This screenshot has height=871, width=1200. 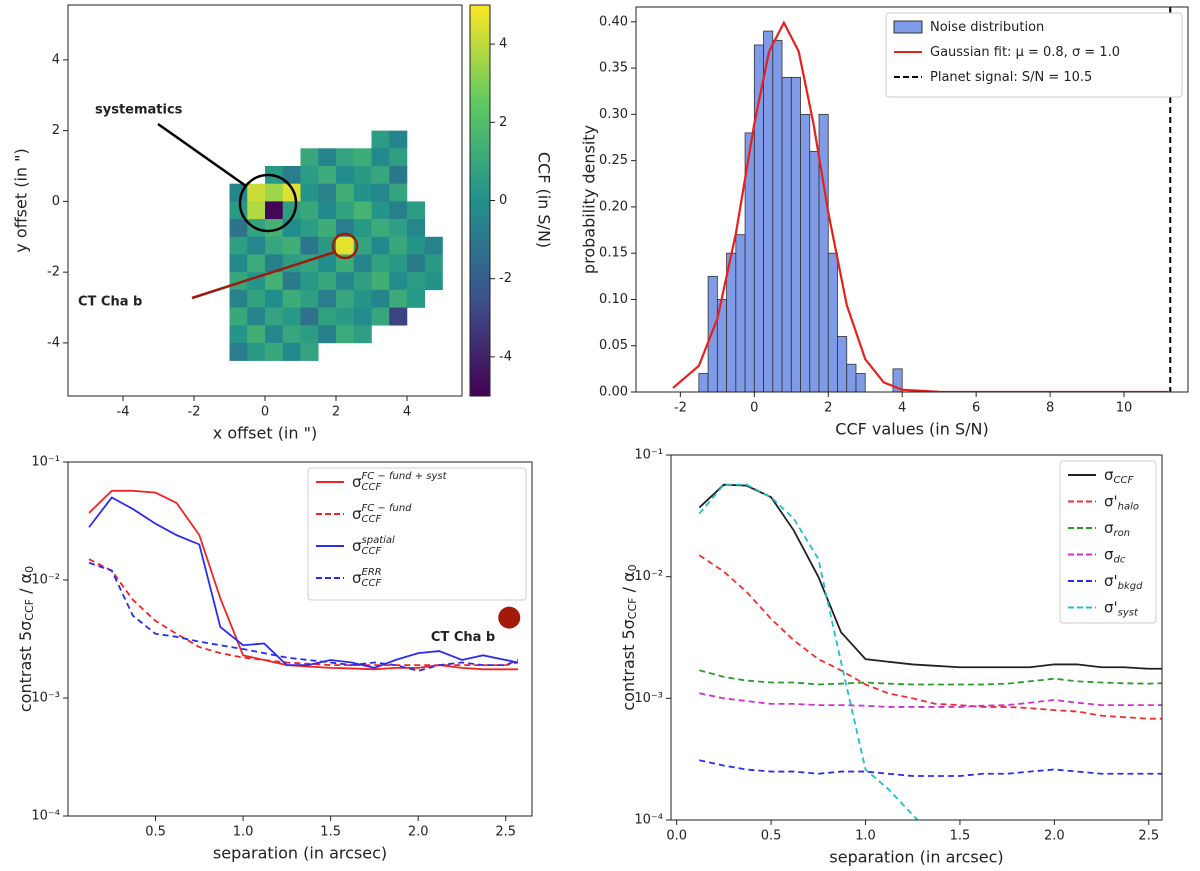 I want to click on y-tick-label: 0.35, so click(x=613, y=68).